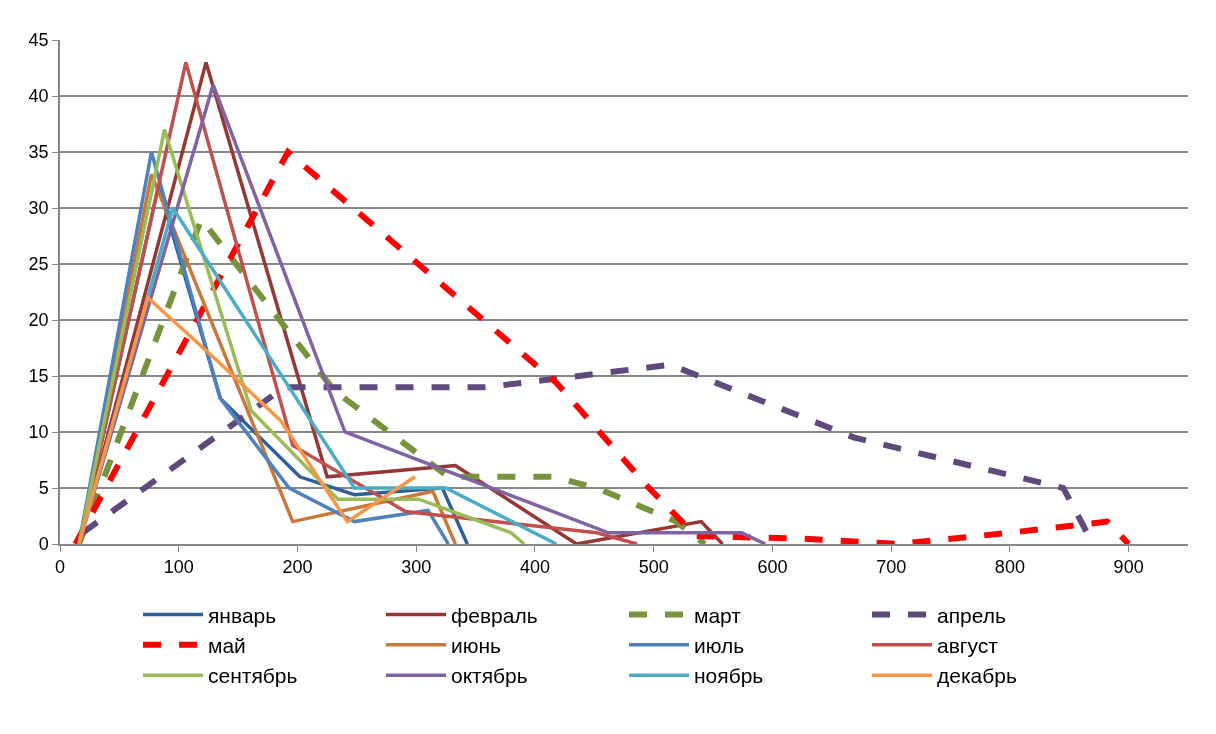  Describe the element at coordinates (253, 676) in the screenshot. I see `legend-label: сентябрь` at that location.